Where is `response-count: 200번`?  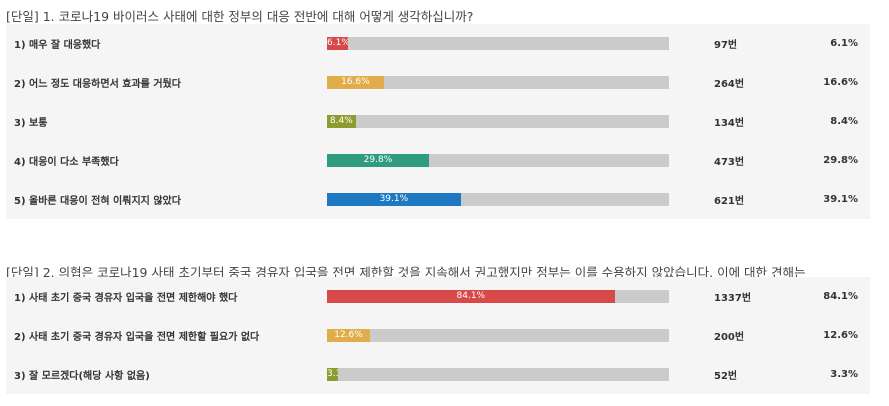
response-count: 200번 is located at coordinates (729, 337).